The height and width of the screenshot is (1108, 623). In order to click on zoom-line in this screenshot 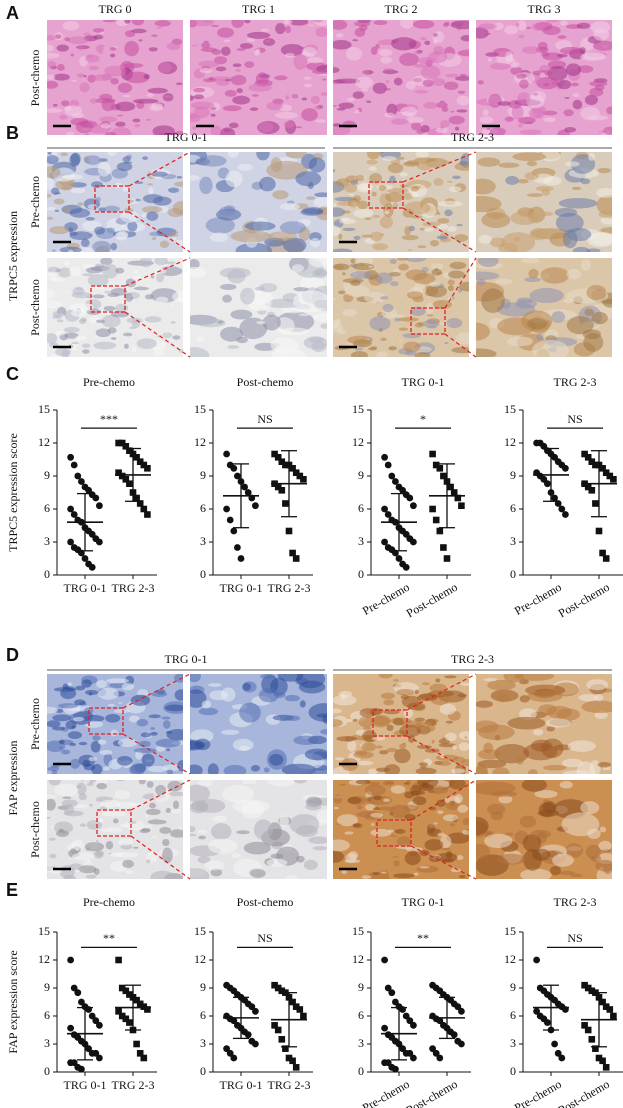, I will do `click(157, 334)`.